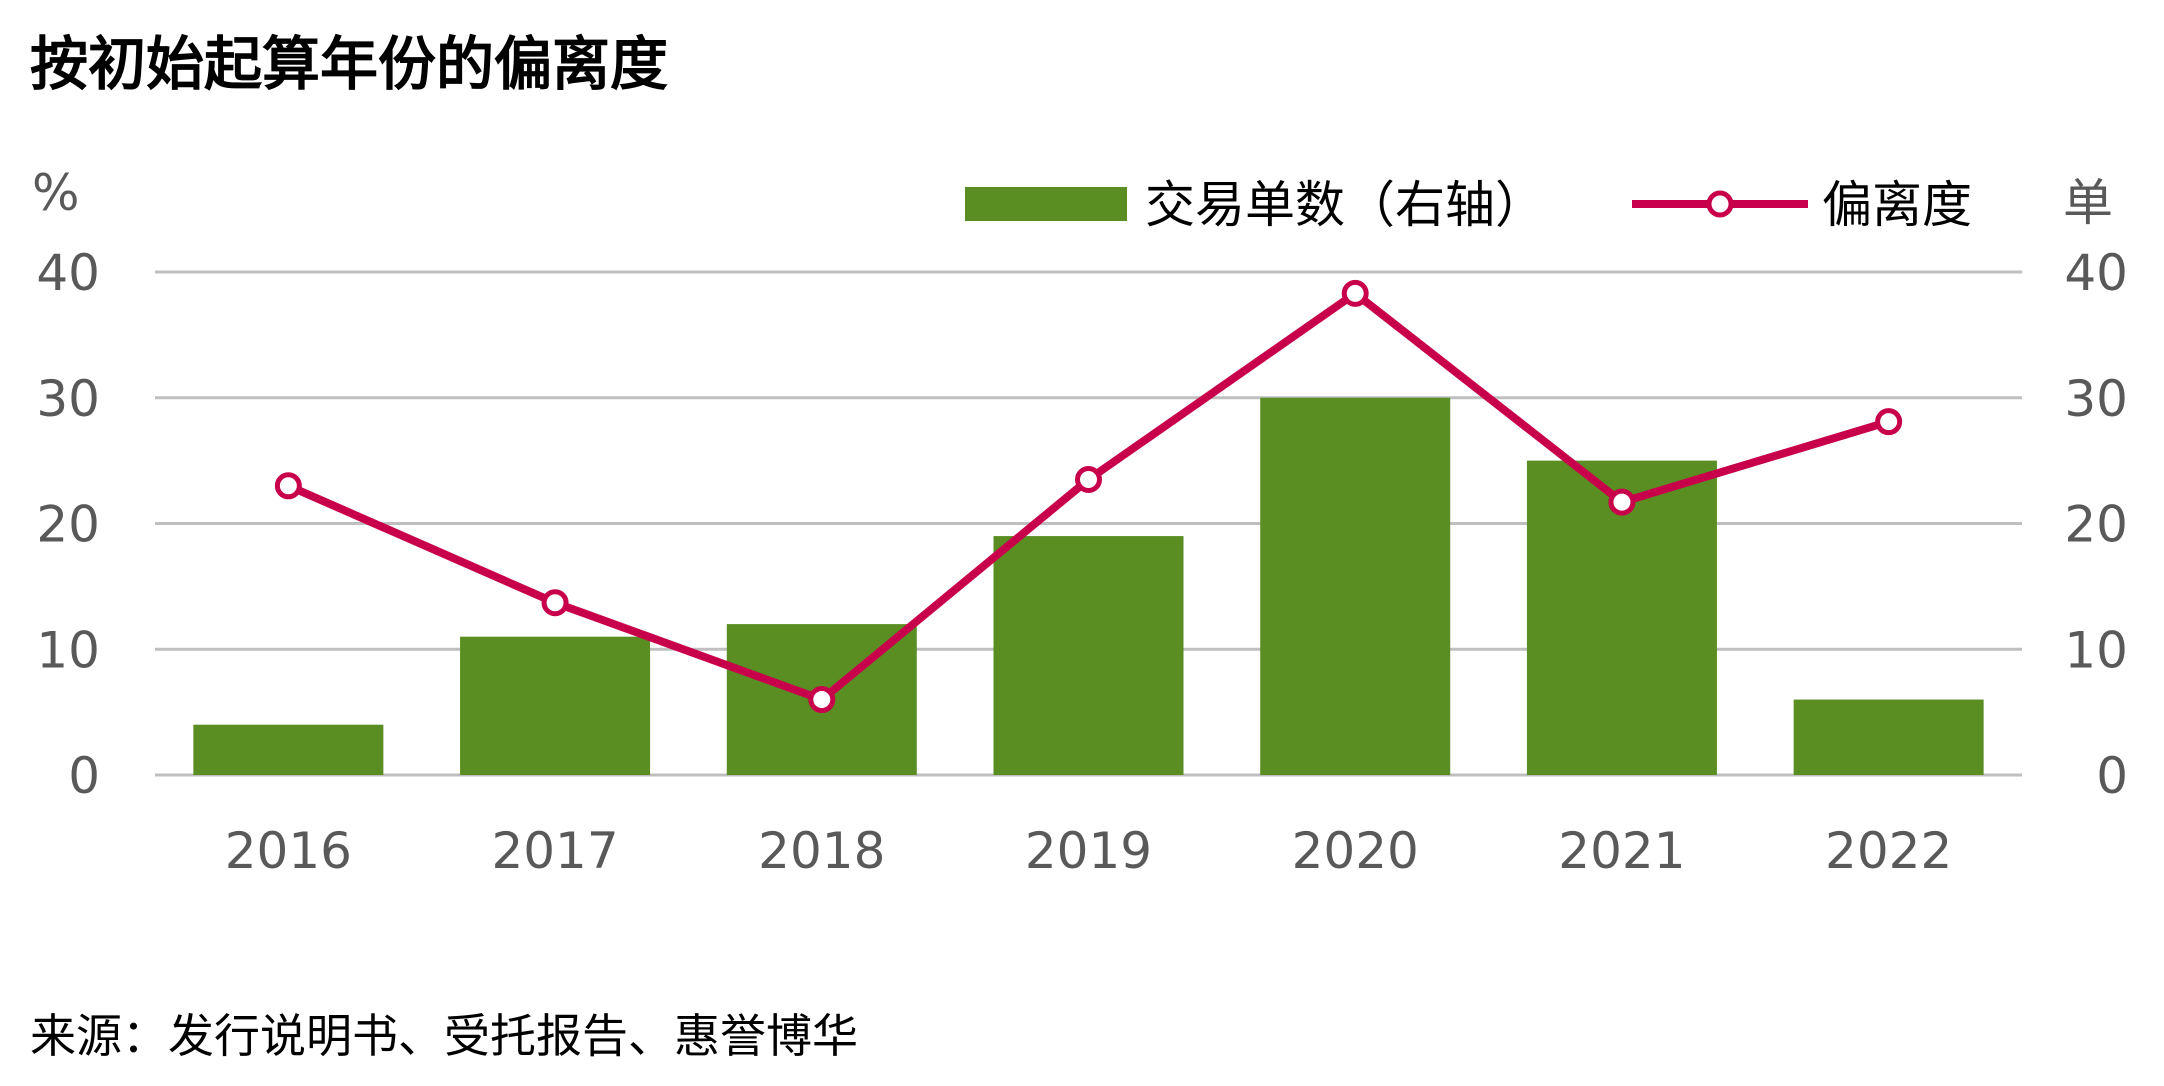  I want to click on y-left-tick-label: 0, so click(84, 776).